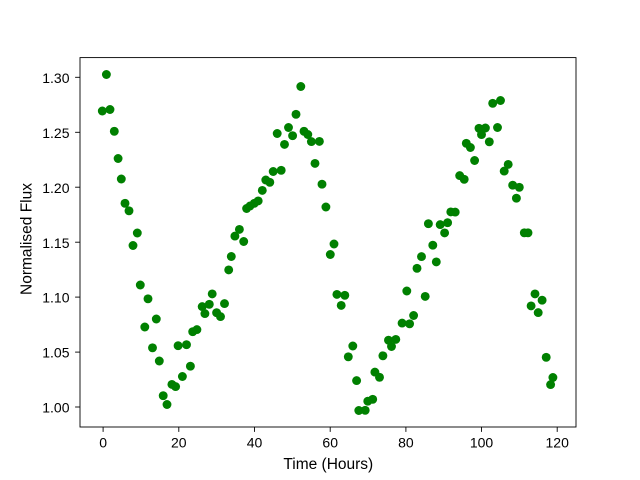 This screenshot has width=640, height=480. What do you see at coordinates (103, 443) in the screenshot?
I see `svg-text: 0` at bounding box center [103, 443].